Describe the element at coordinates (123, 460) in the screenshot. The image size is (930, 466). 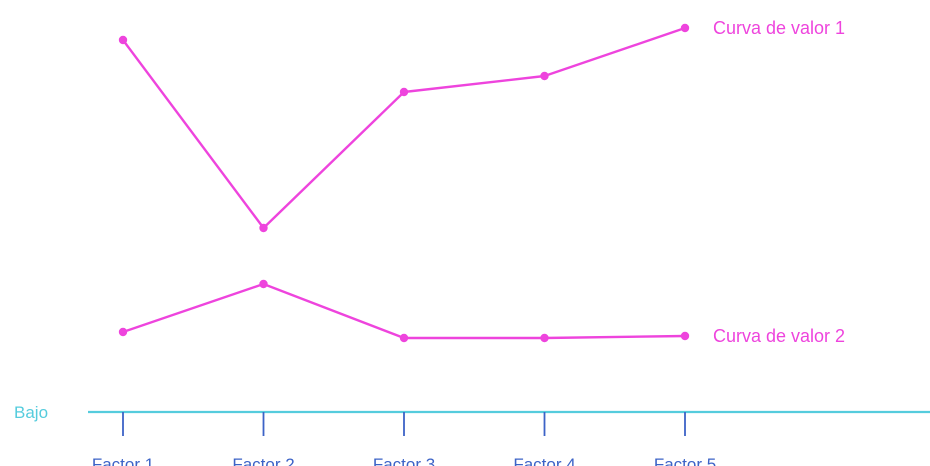
I see `x-tick-label: Factor 1` at that location.